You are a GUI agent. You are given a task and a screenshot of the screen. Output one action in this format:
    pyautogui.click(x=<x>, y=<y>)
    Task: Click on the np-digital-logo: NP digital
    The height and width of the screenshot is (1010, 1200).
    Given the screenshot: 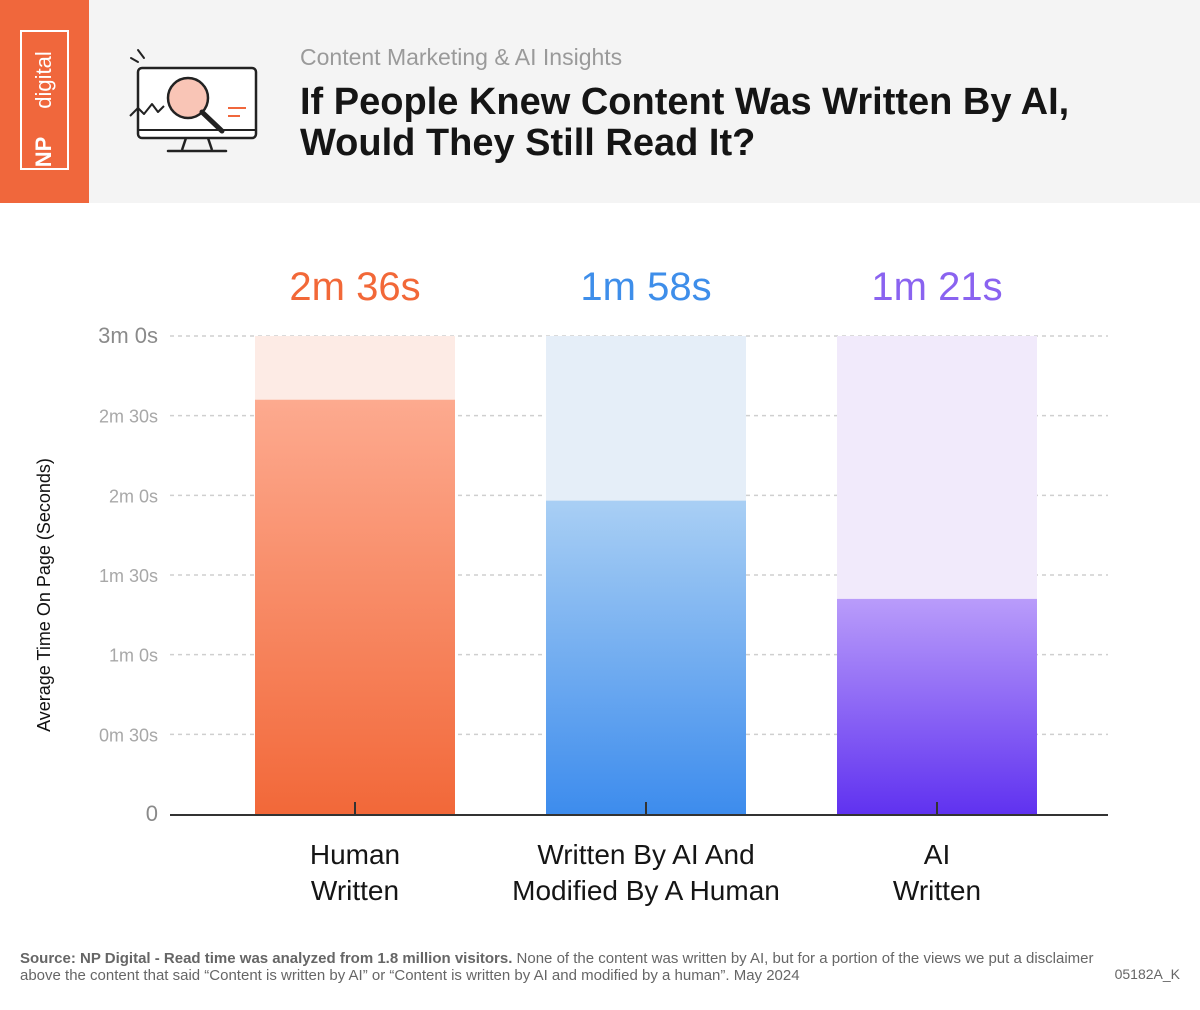 What is the action you would take?
    pyautogui.click(x=44, y=101)
    